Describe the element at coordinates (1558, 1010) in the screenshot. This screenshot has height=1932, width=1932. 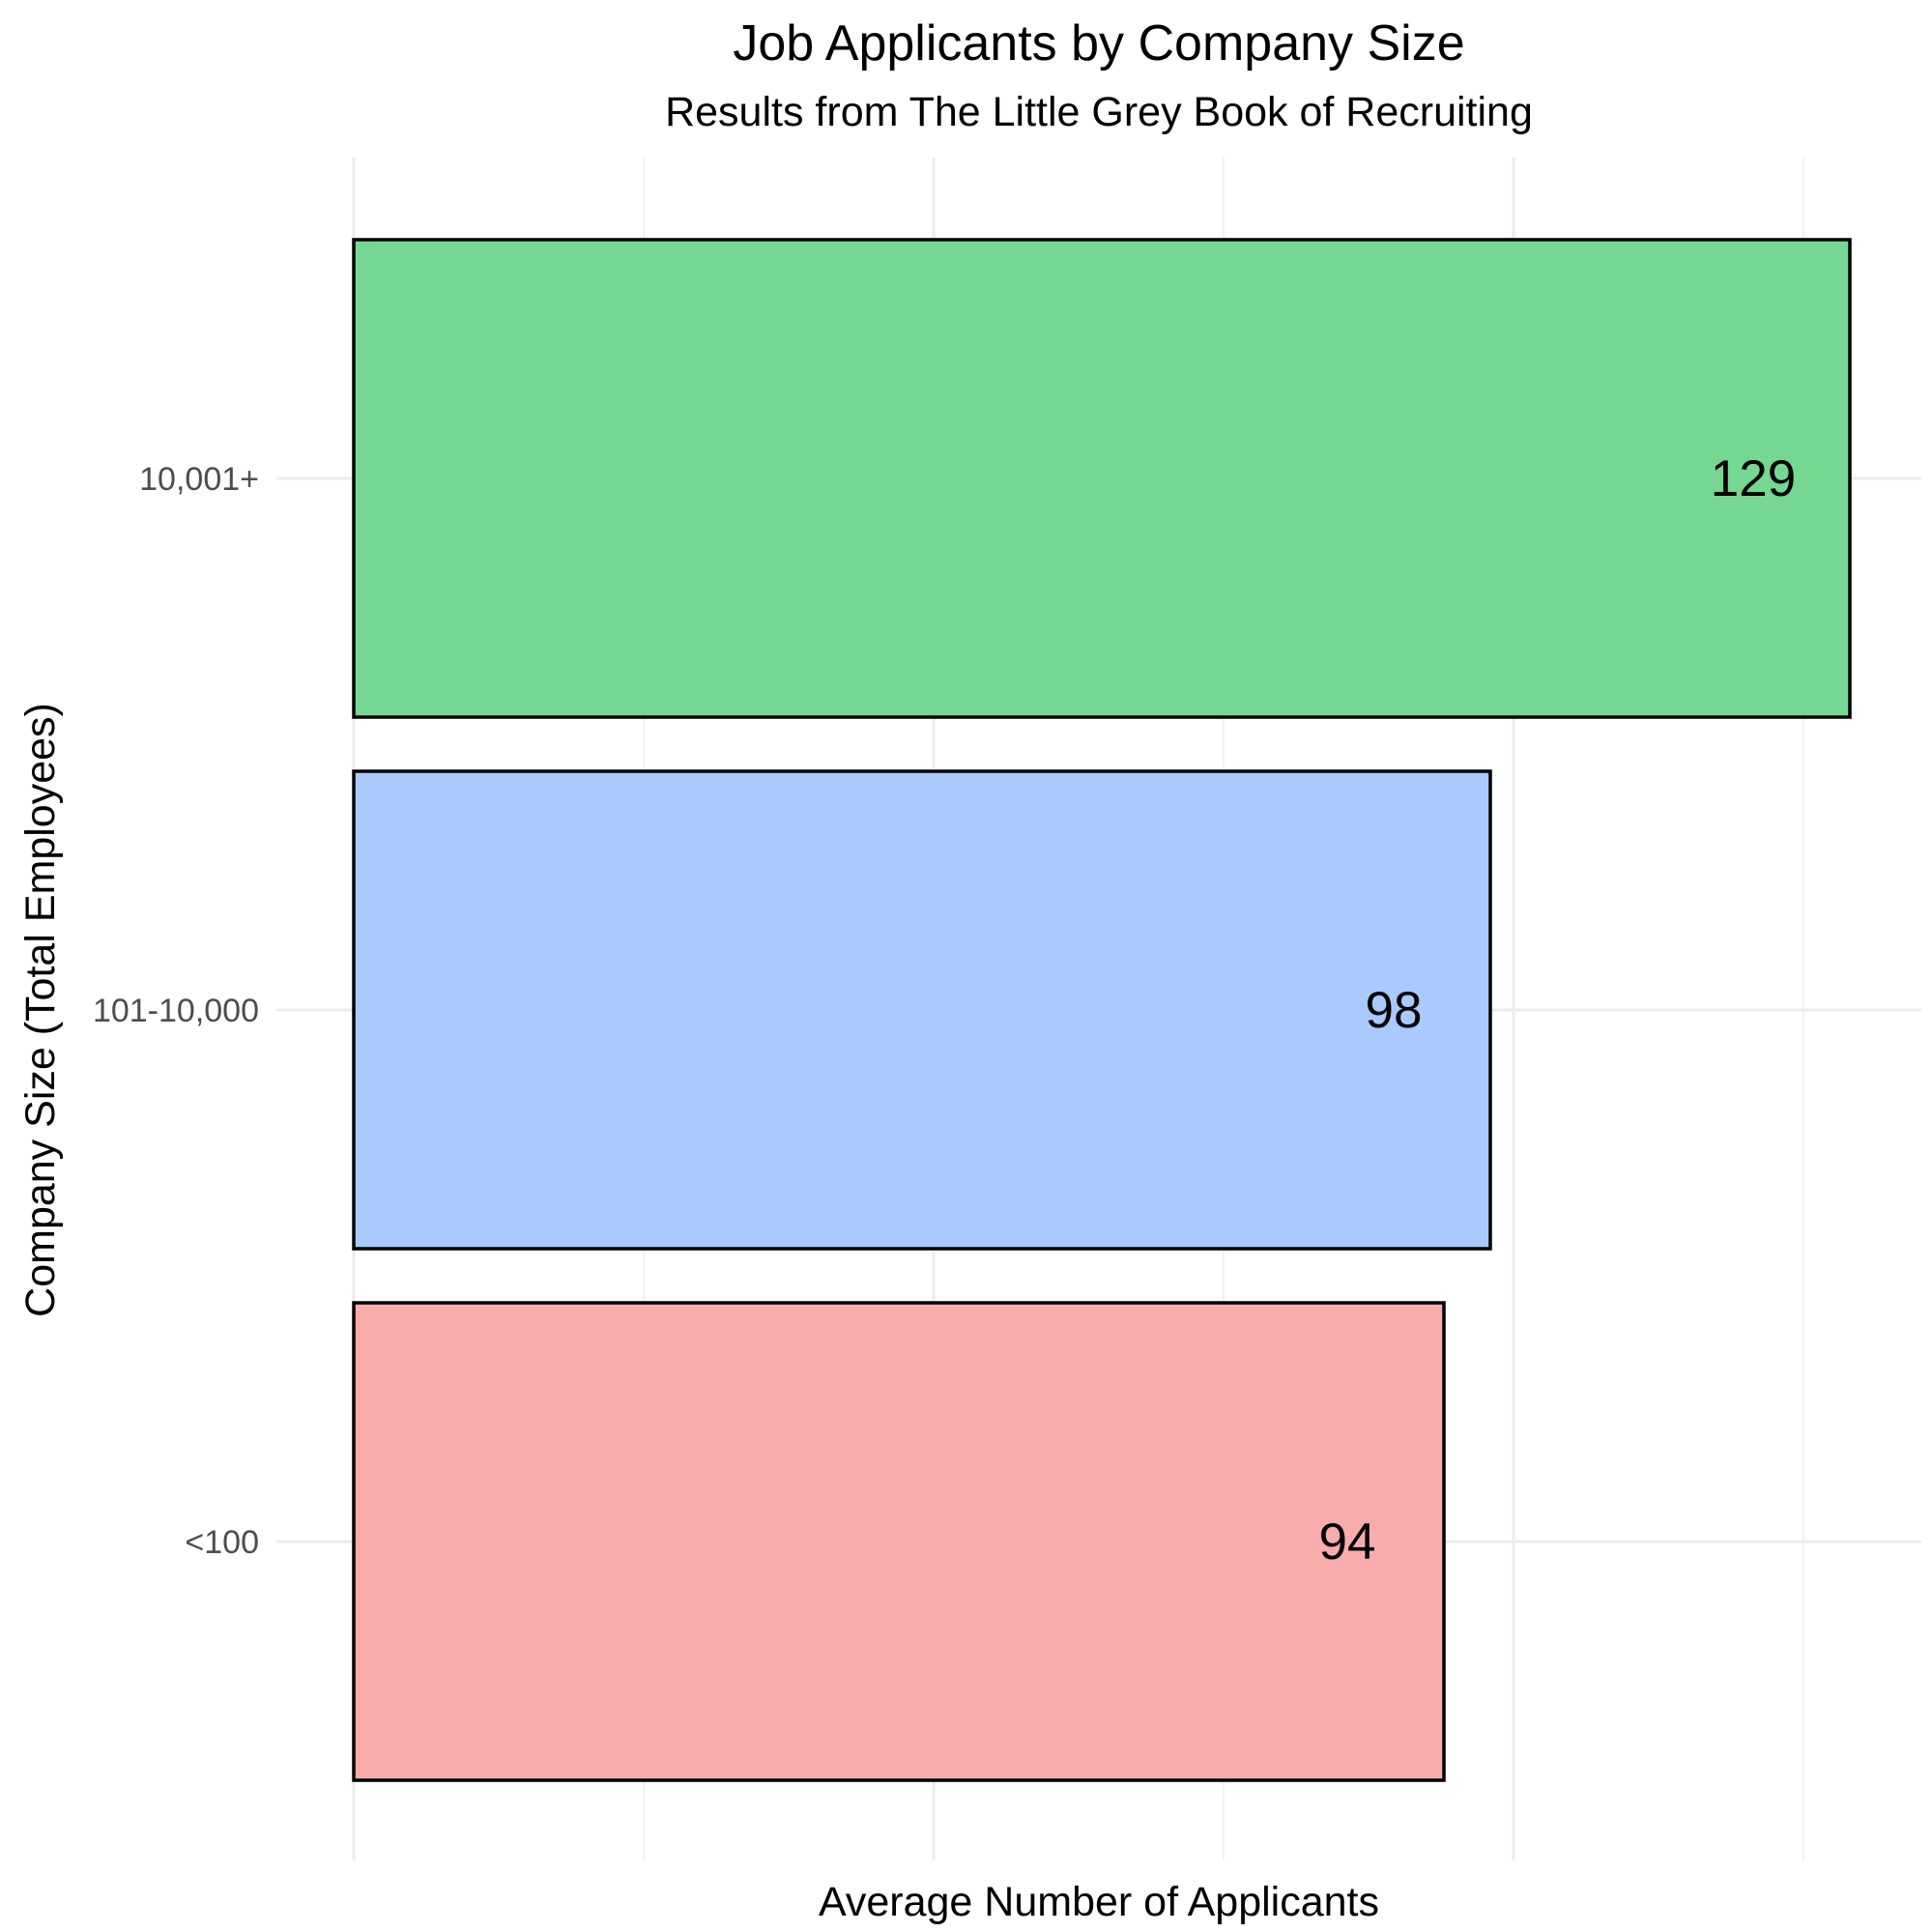
I see `label-layer: 94 98 129` at that location.